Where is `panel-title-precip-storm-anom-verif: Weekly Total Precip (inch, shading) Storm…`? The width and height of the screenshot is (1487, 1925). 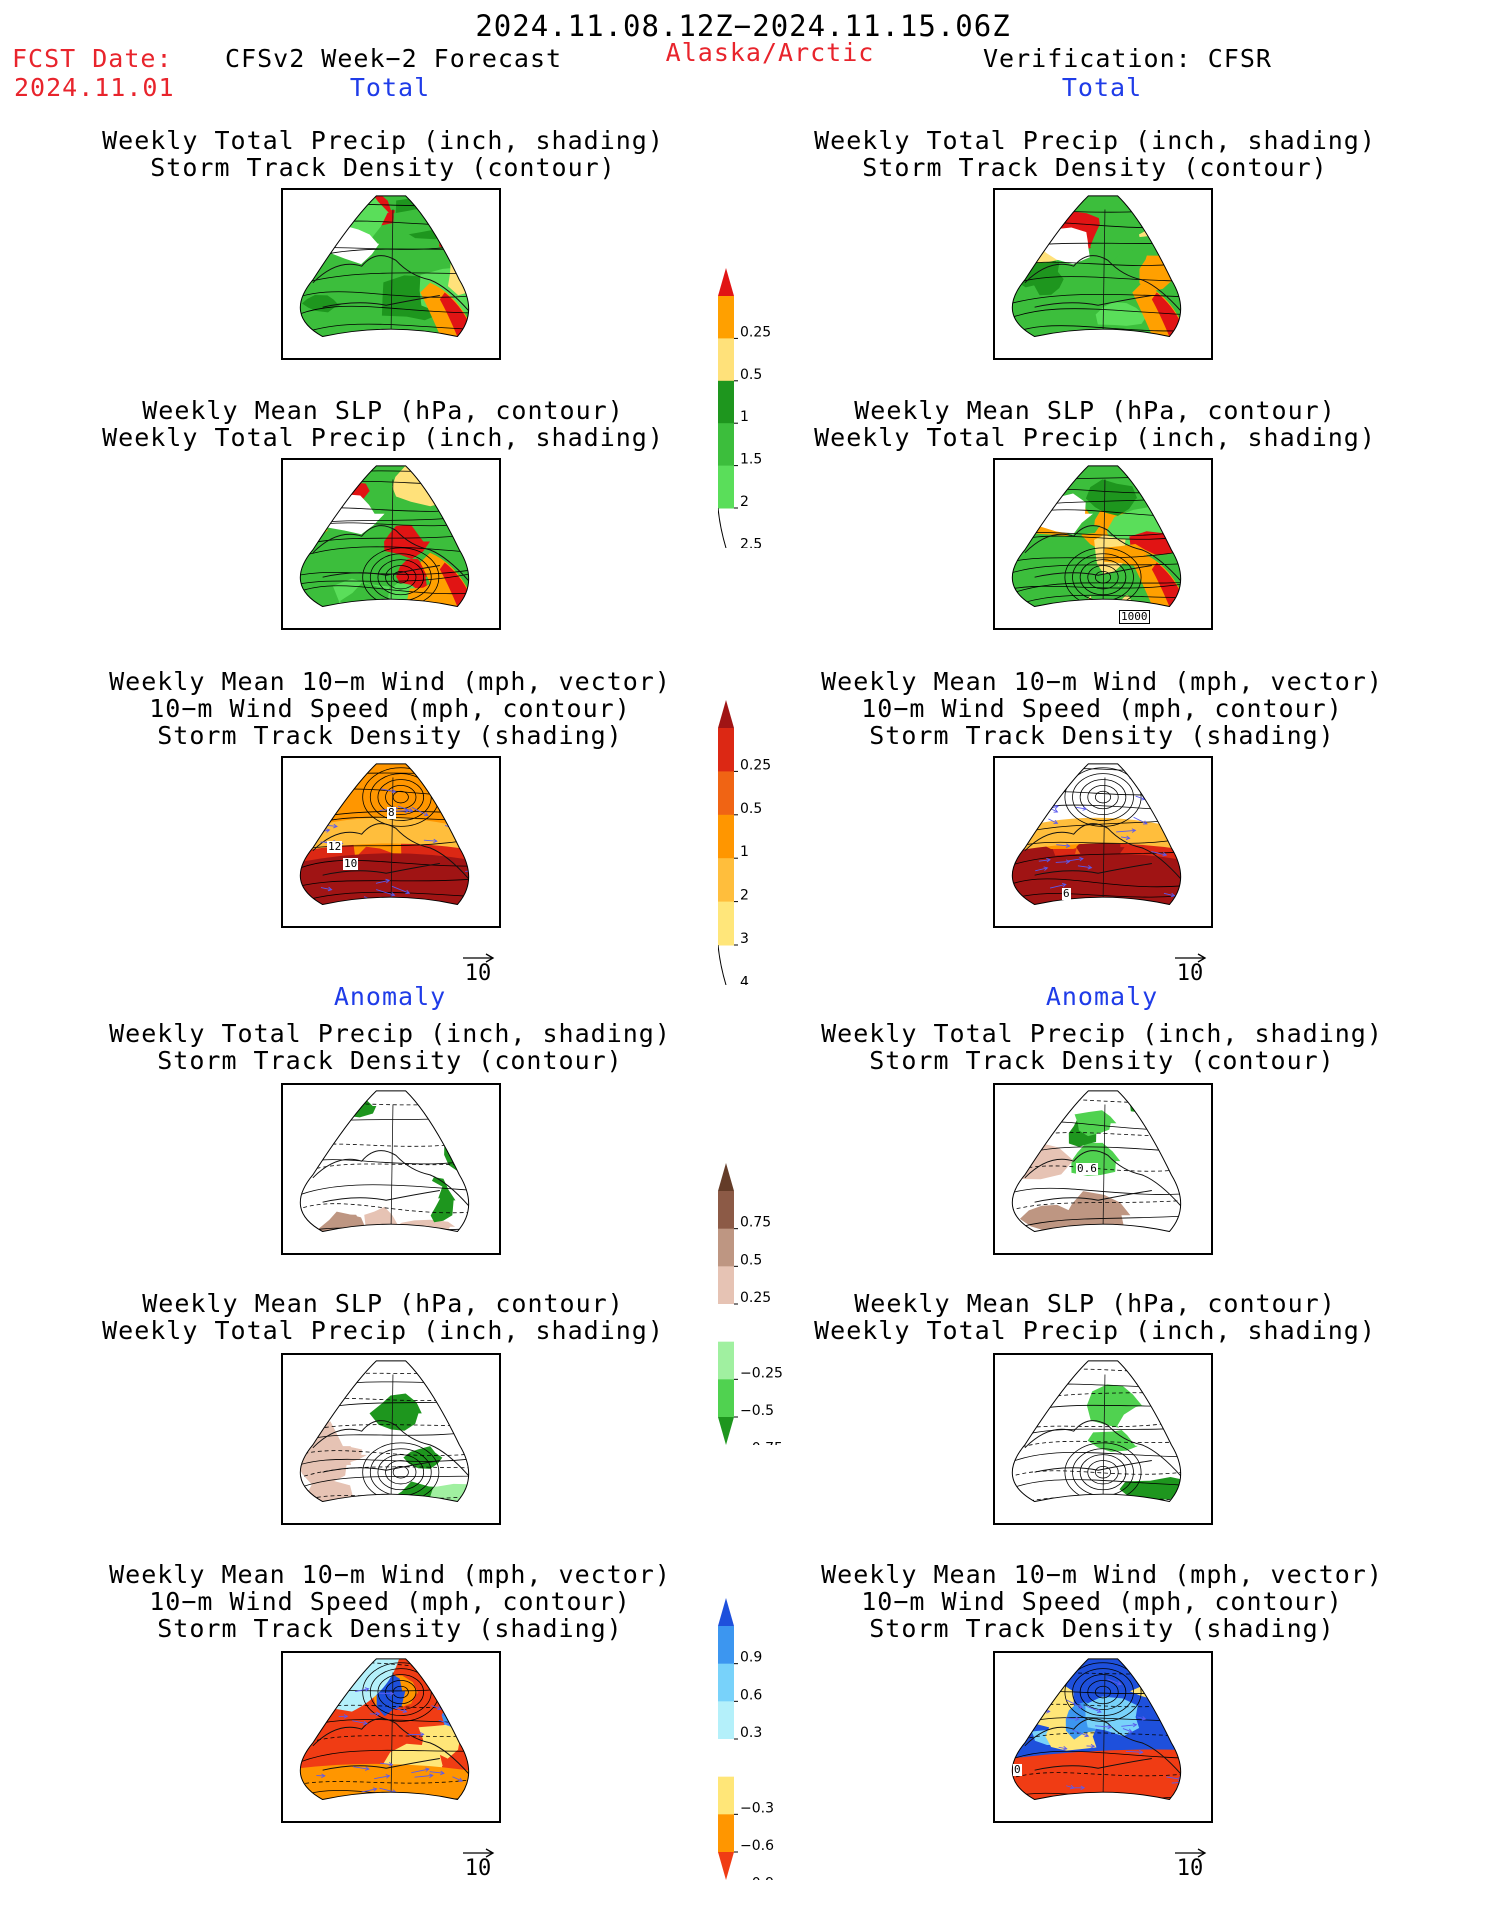 panel-title-precip-storm-anom-verif: Weekly Total Precip (inch, shading) Storm… is located at coordinates (1102, 1047).